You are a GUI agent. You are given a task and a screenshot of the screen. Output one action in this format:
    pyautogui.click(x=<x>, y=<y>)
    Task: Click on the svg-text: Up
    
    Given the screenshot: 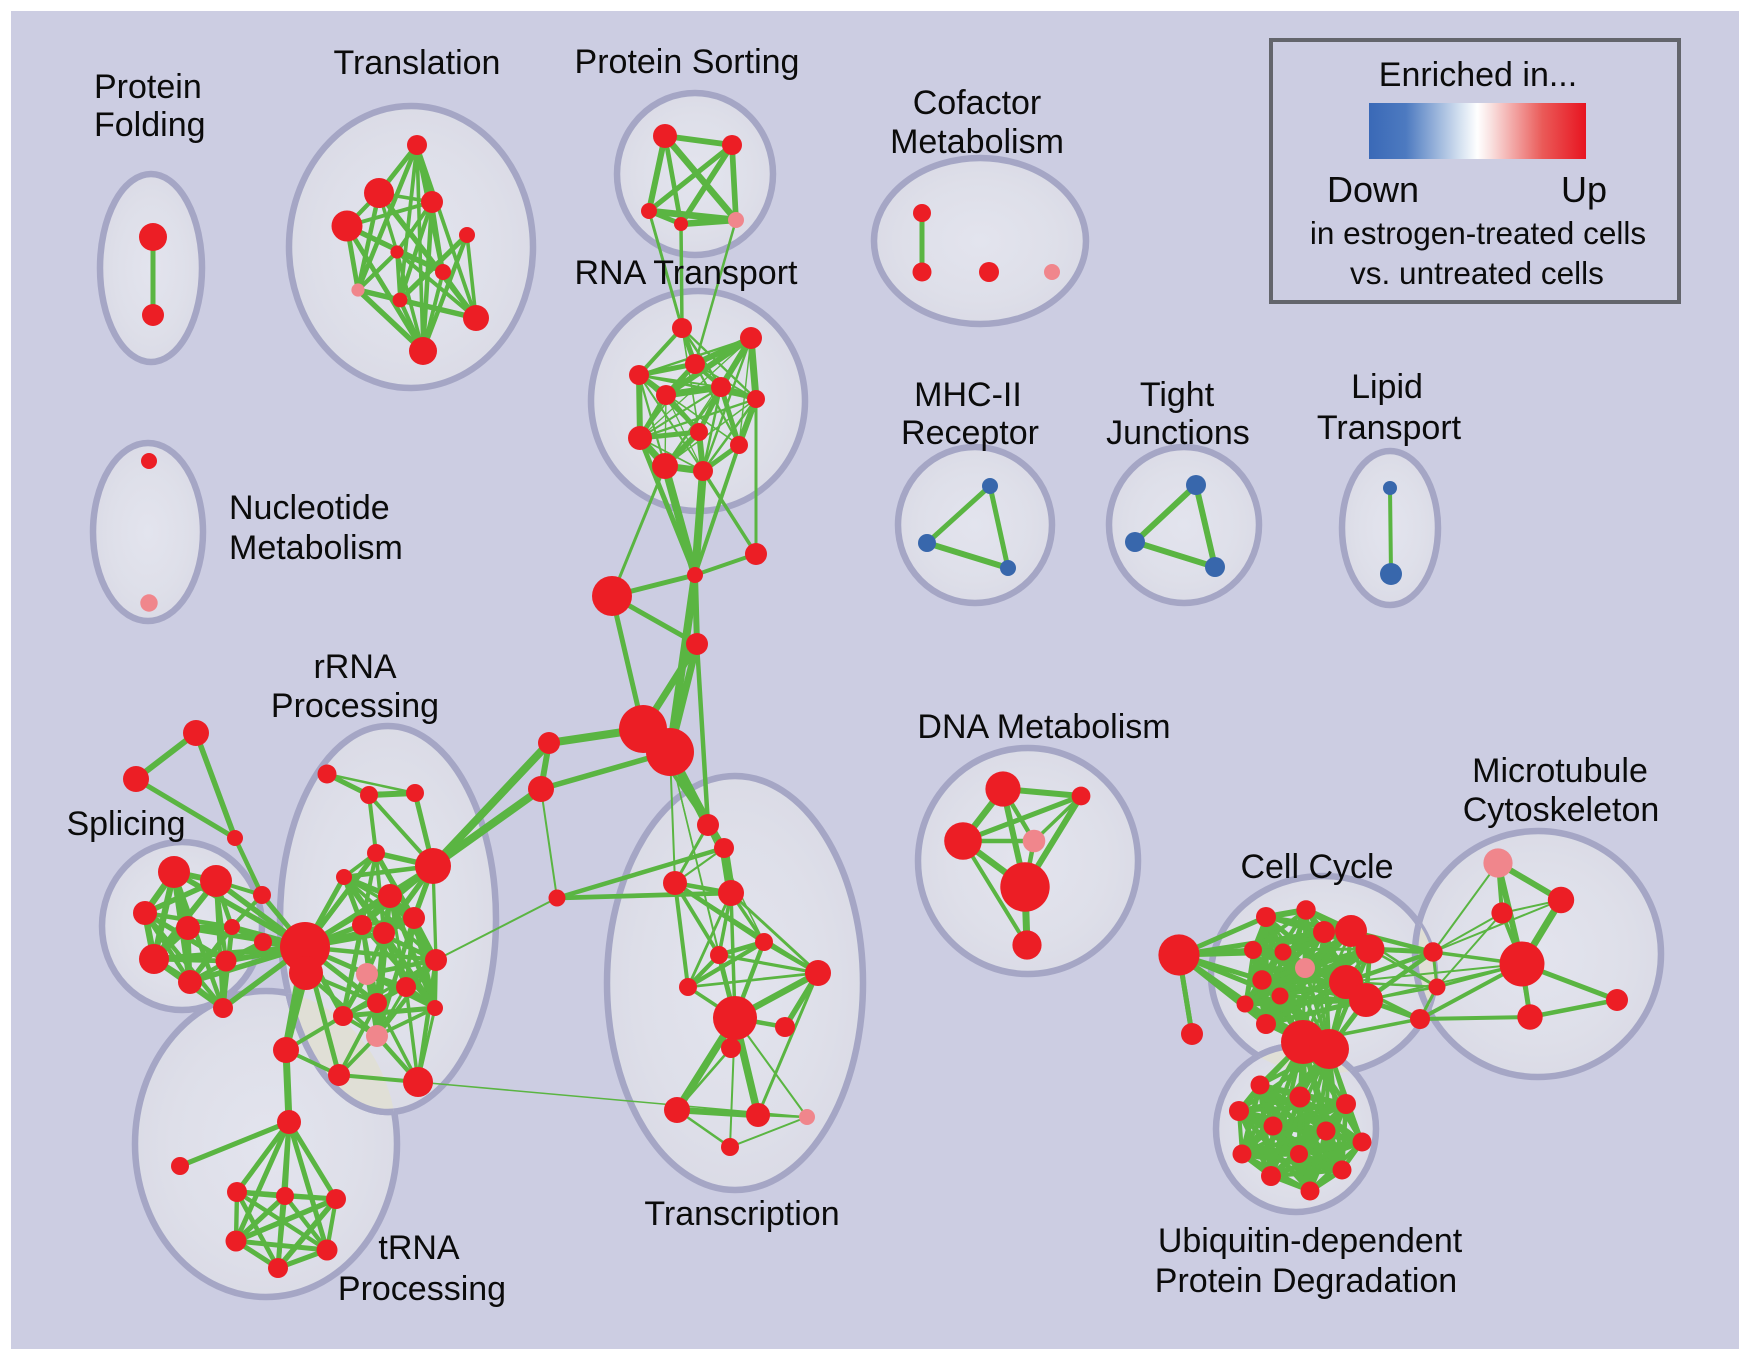 What is the action you would take?
    pyautogui.click(x=1584, y=189)
    